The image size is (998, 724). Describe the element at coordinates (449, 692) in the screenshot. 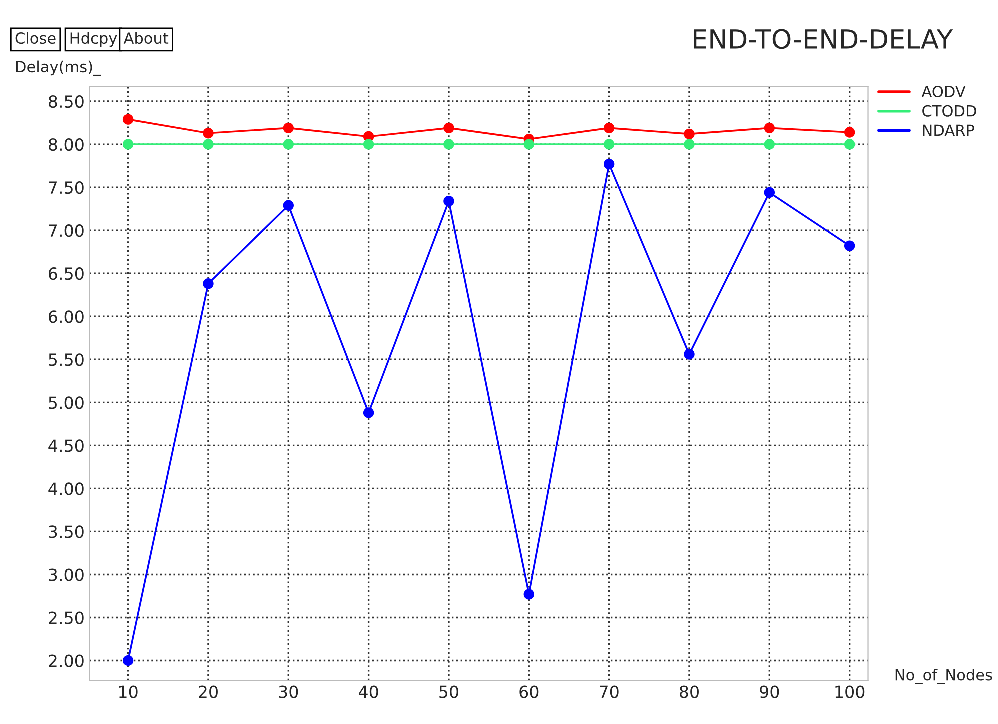

I see `x-tick-label: 50` at that location.